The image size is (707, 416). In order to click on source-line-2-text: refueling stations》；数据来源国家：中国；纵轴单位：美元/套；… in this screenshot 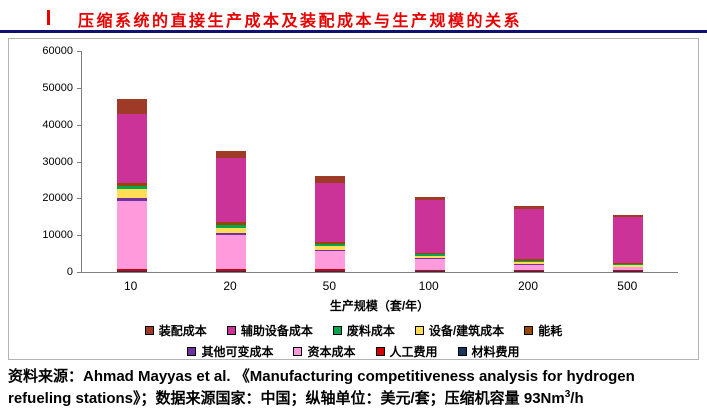, I will do `click(286, 398)`.